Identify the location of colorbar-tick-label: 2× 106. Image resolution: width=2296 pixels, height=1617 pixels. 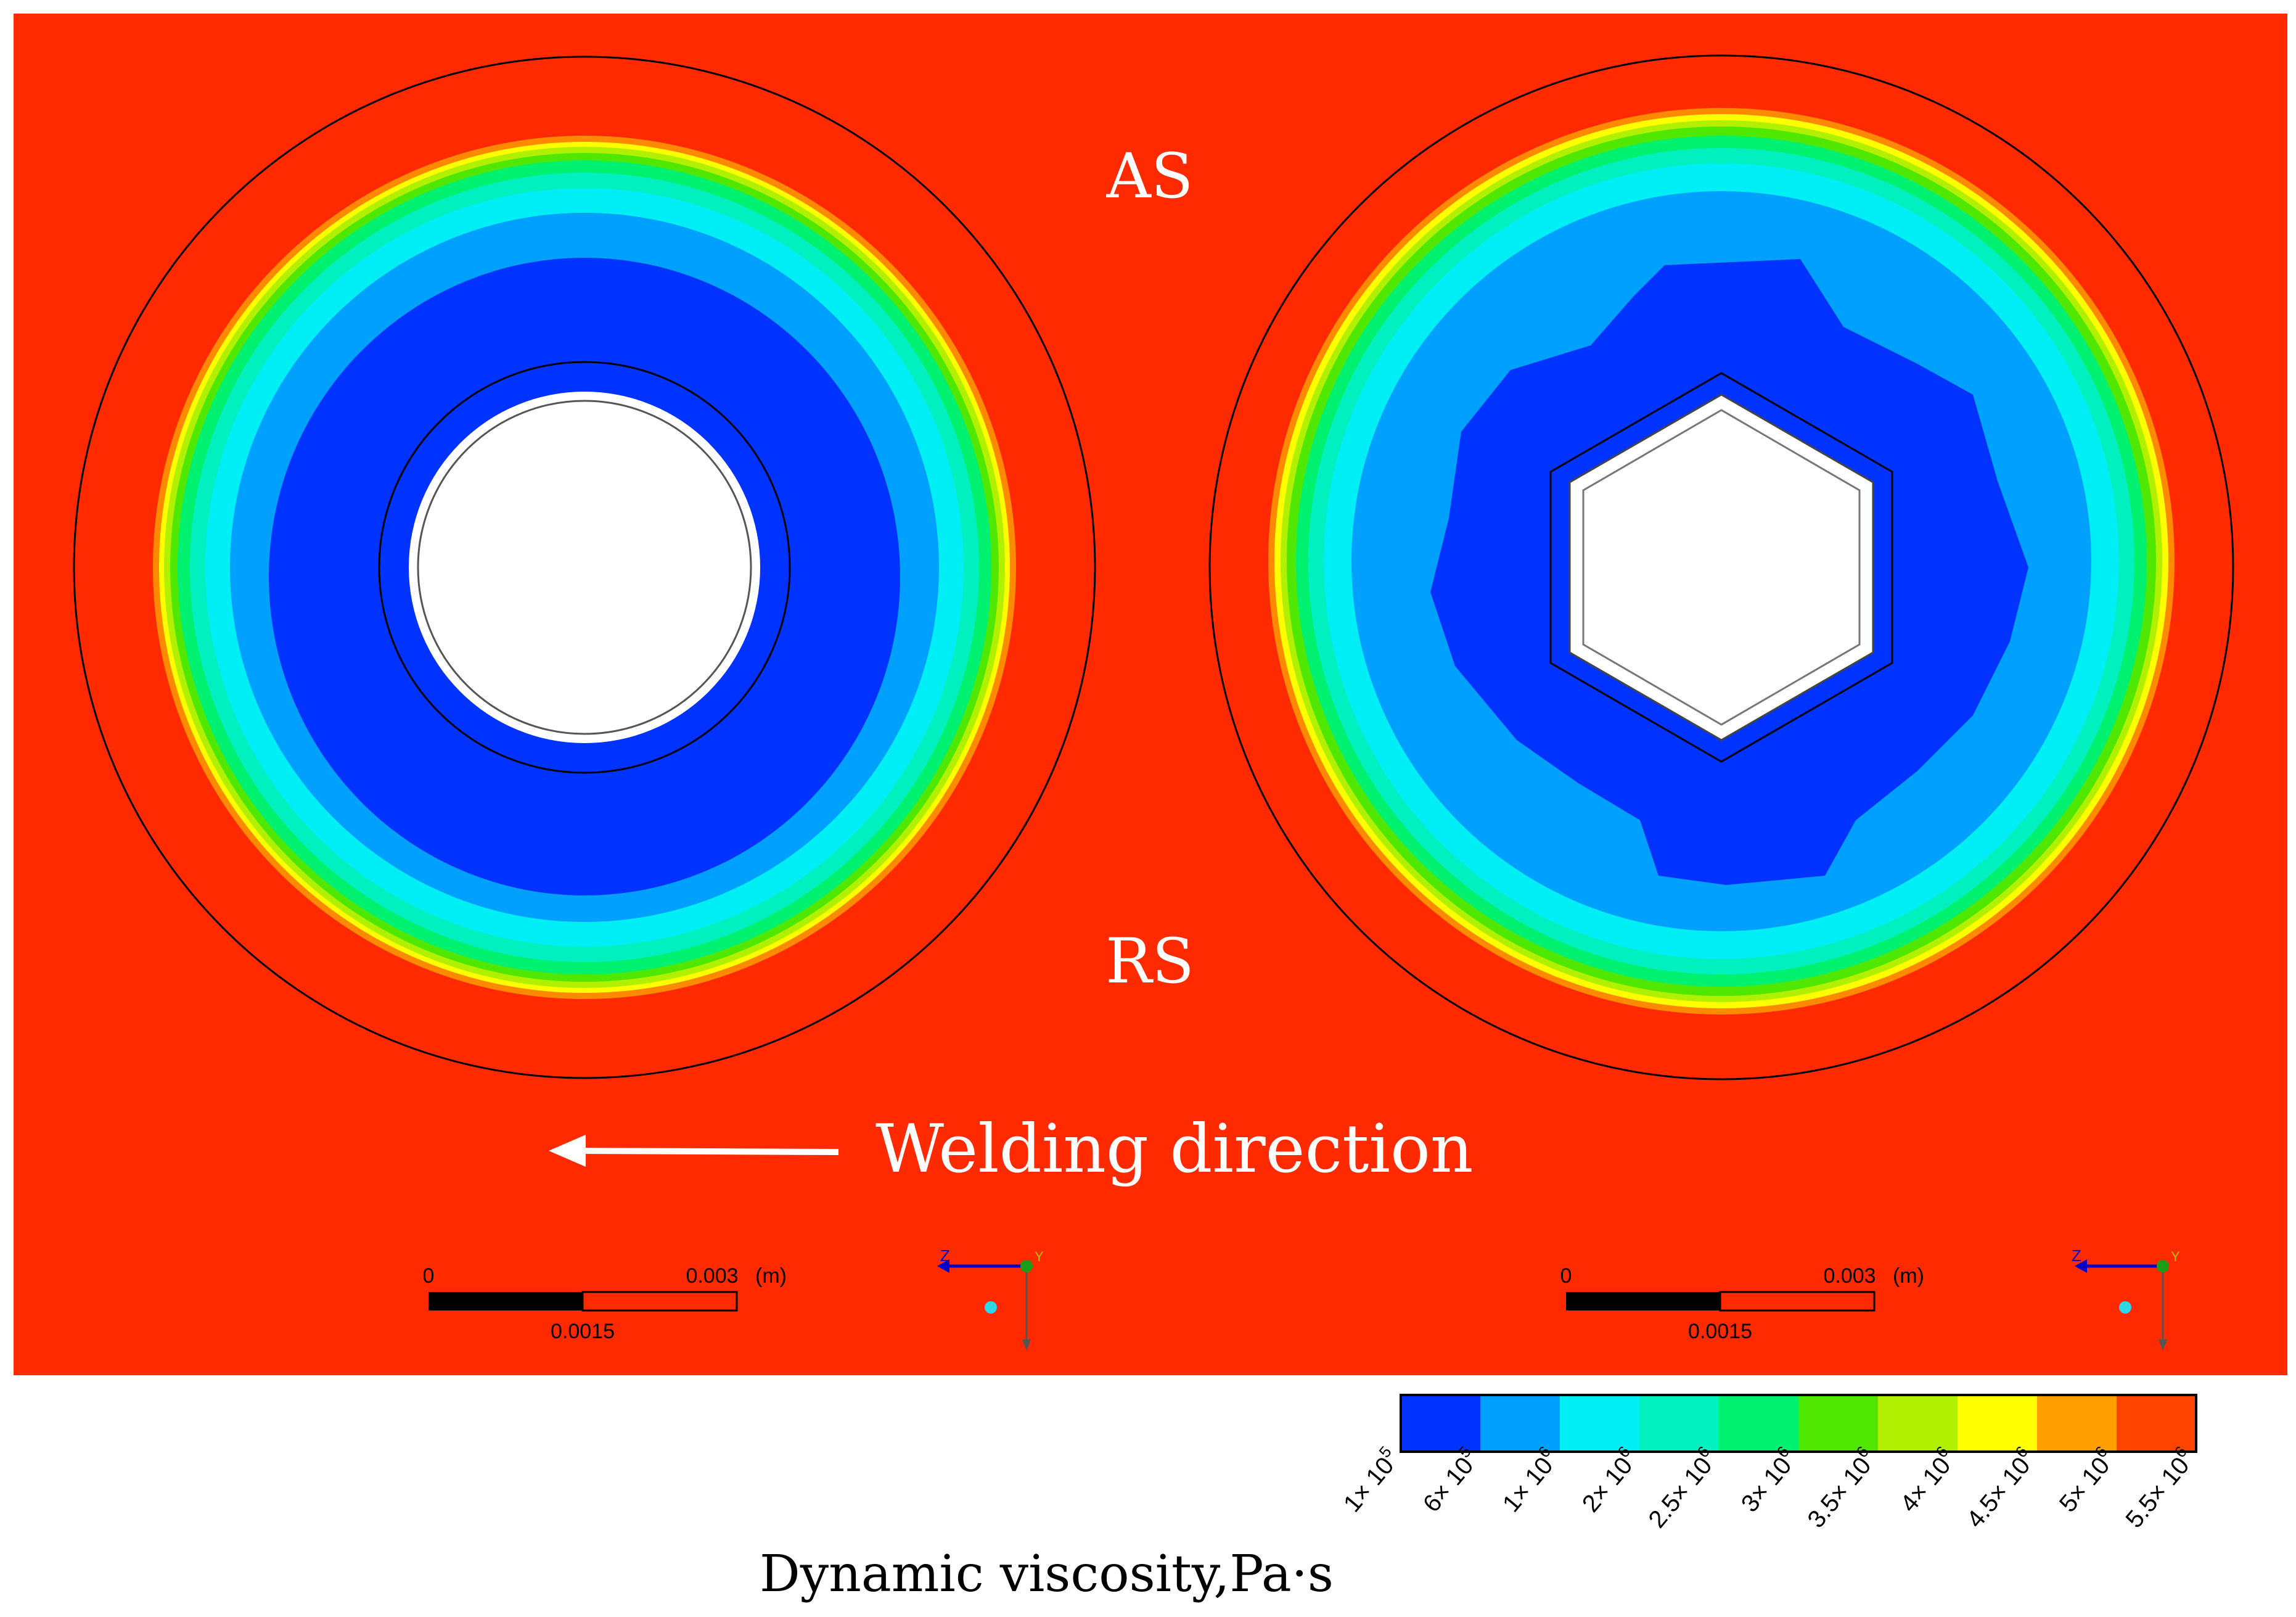
(1608, 1479).